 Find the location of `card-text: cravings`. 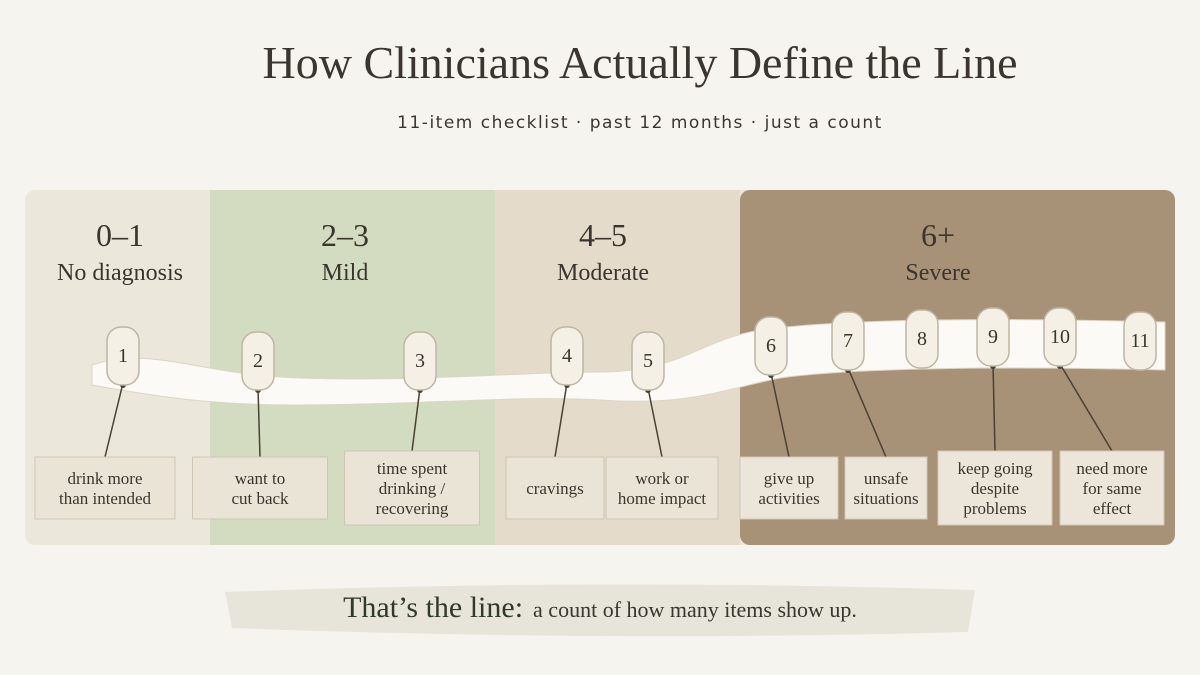

card-text: cravings is located at coordinates (555, 488).